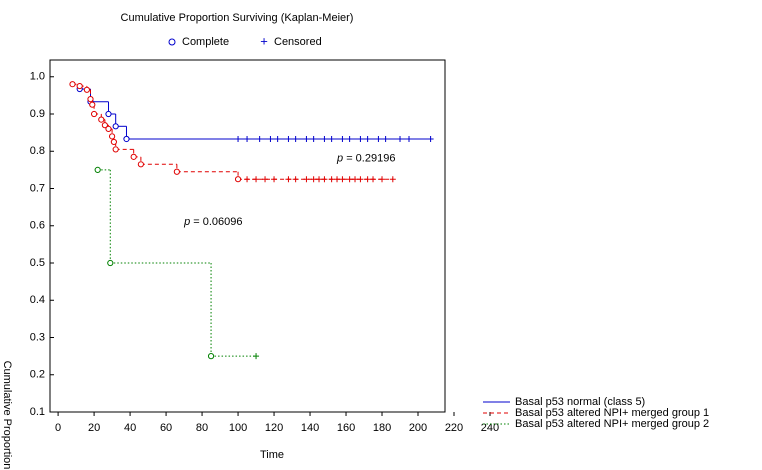 The width and height of the screenshot is (762, 470). Describe the element at coordinates (272, 455) in the screenshot. I see `x-axis-label: Time` at that location.